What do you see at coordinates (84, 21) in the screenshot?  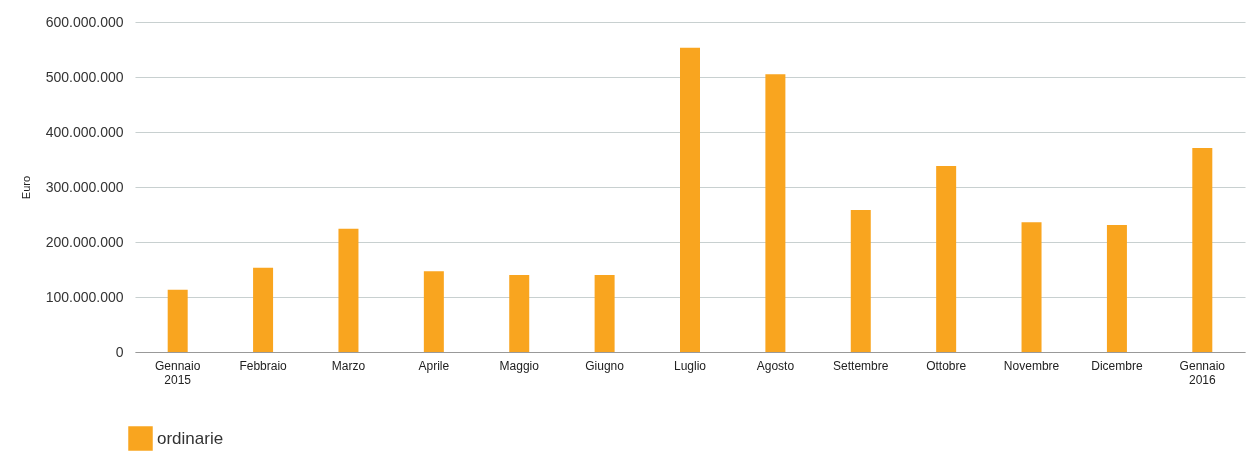 I see `y-tick-label: 600.000.000` at bounding box center [84, 21].